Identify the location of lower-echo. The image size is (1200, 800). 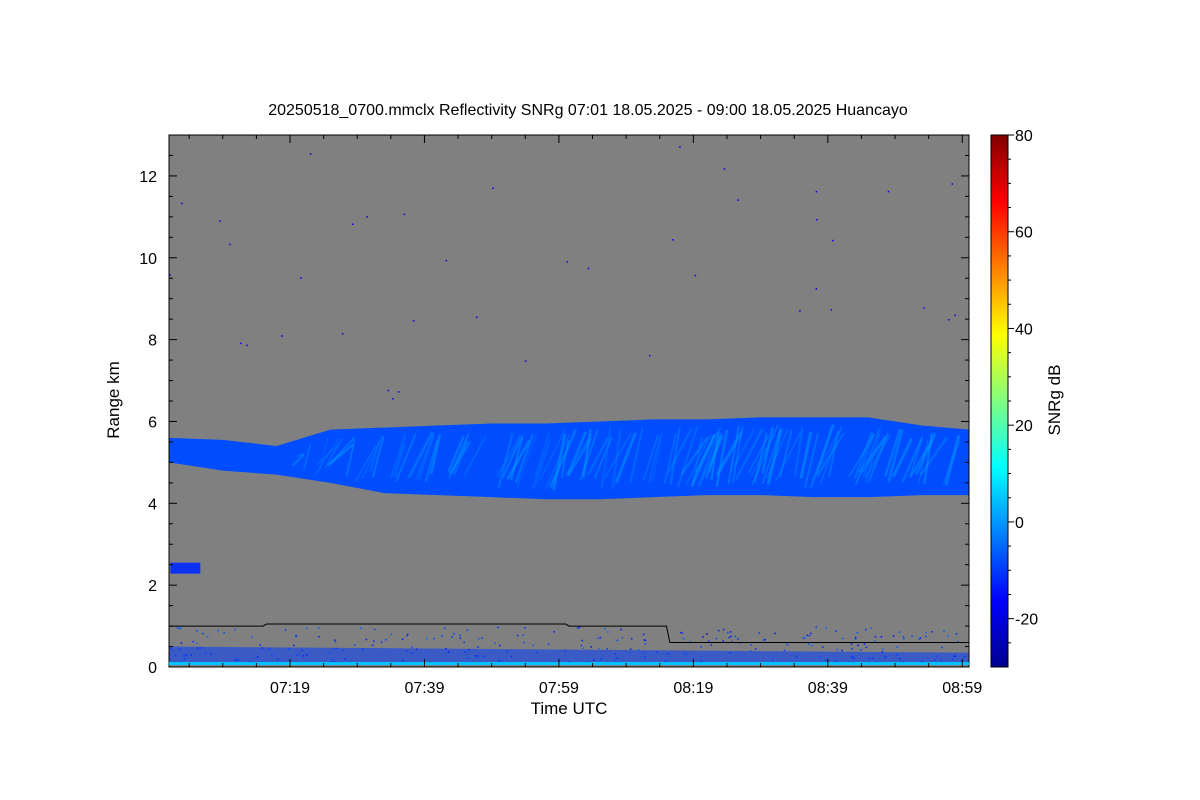
(569, 655).